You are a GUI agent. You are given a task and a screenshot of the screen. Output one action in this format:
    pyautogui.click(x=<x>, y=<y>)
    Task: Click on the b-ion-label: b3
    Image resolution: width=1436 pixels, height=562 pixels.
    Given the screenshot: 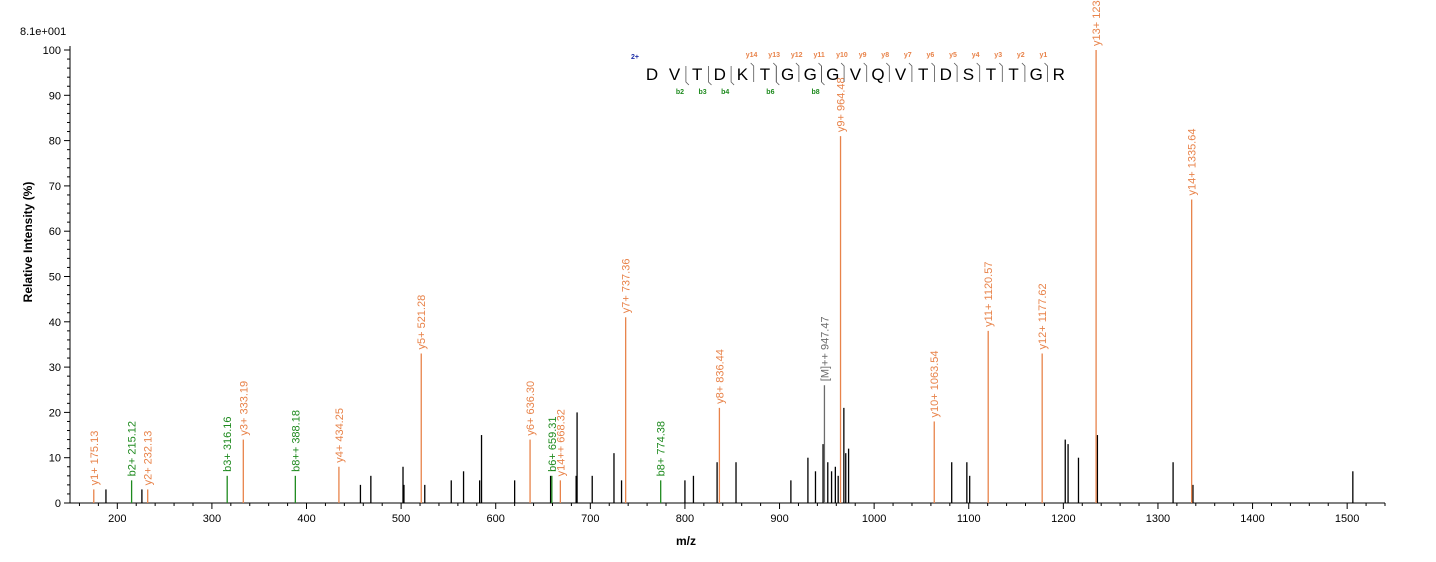 What is the action you would take?
    pyautogui.click(x=703, y=92)
    